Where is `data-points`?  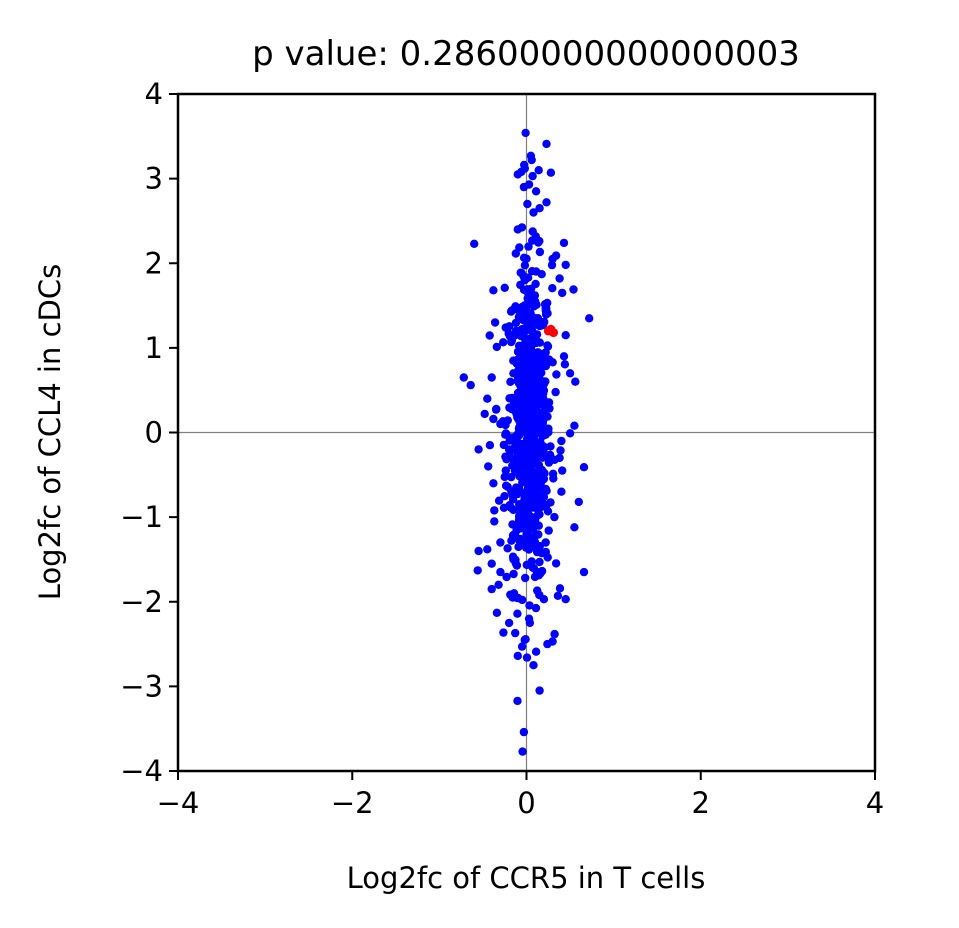
data-points is located at coordinates (526, 442).